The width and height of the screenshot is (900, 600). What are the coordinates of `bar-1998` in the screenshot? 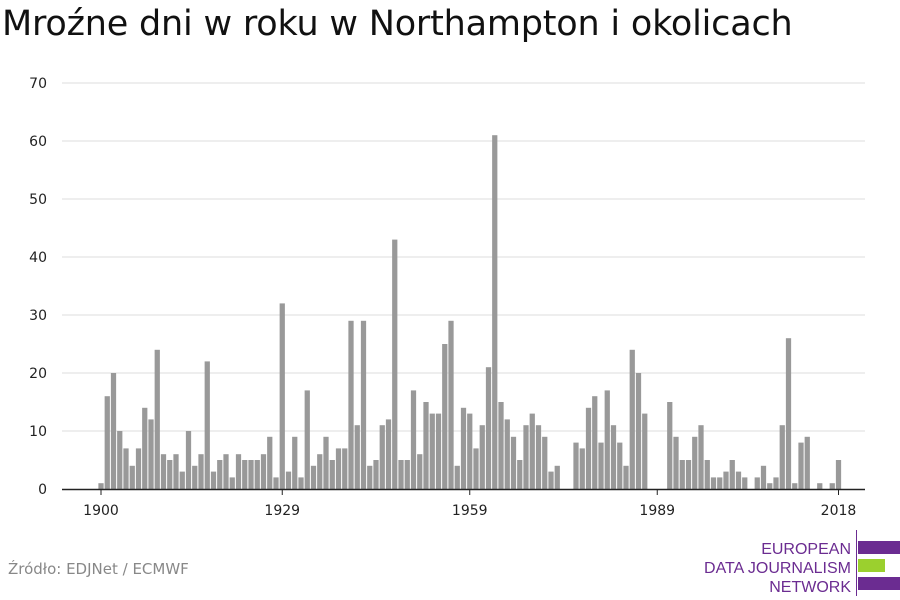 It's located at (713, 483).